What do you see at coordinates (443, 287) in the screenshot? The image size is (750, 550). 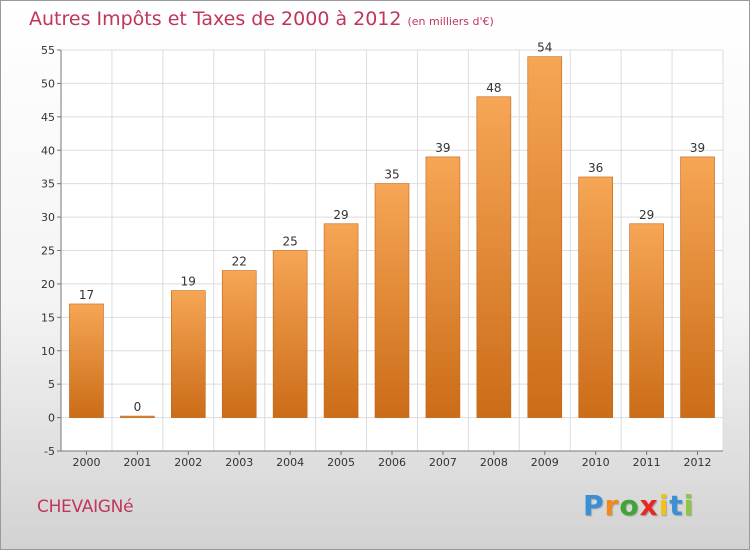 I see `bar-2007` at bounding box center [443, 287].